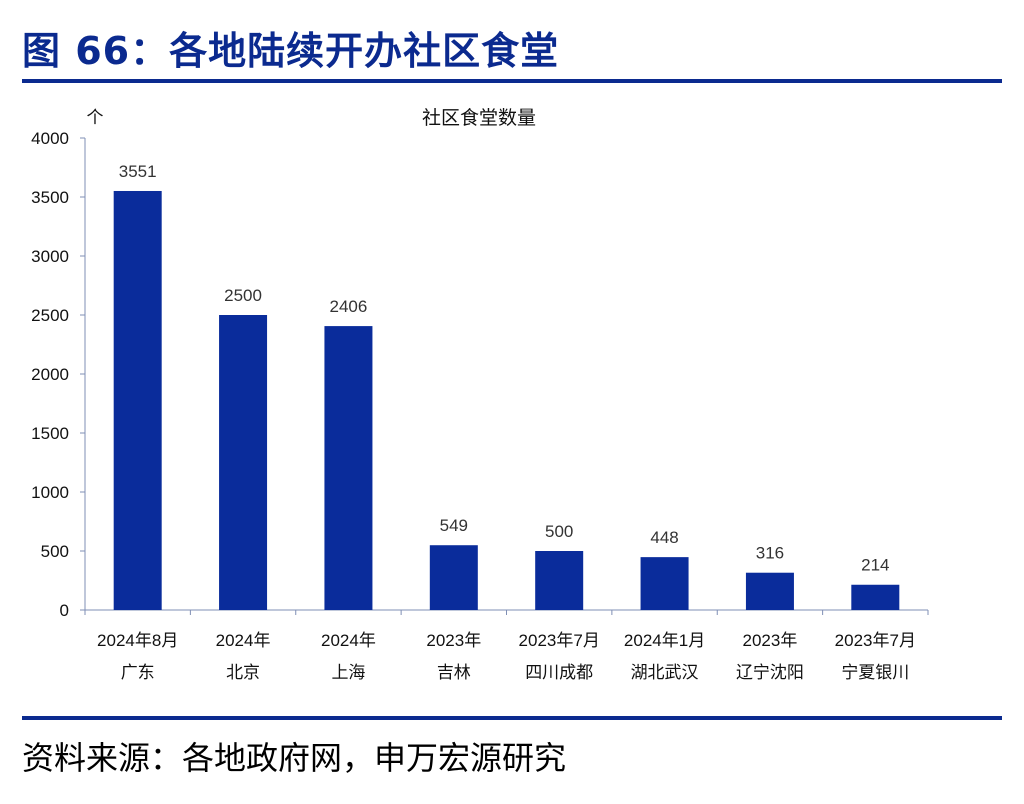 The width and height of the screenshot is (1024, 804). What do you see at coordinates (349, 306) in the screenshot?
I see `bar-value-label: 2406` at bounding box center [349, 306].